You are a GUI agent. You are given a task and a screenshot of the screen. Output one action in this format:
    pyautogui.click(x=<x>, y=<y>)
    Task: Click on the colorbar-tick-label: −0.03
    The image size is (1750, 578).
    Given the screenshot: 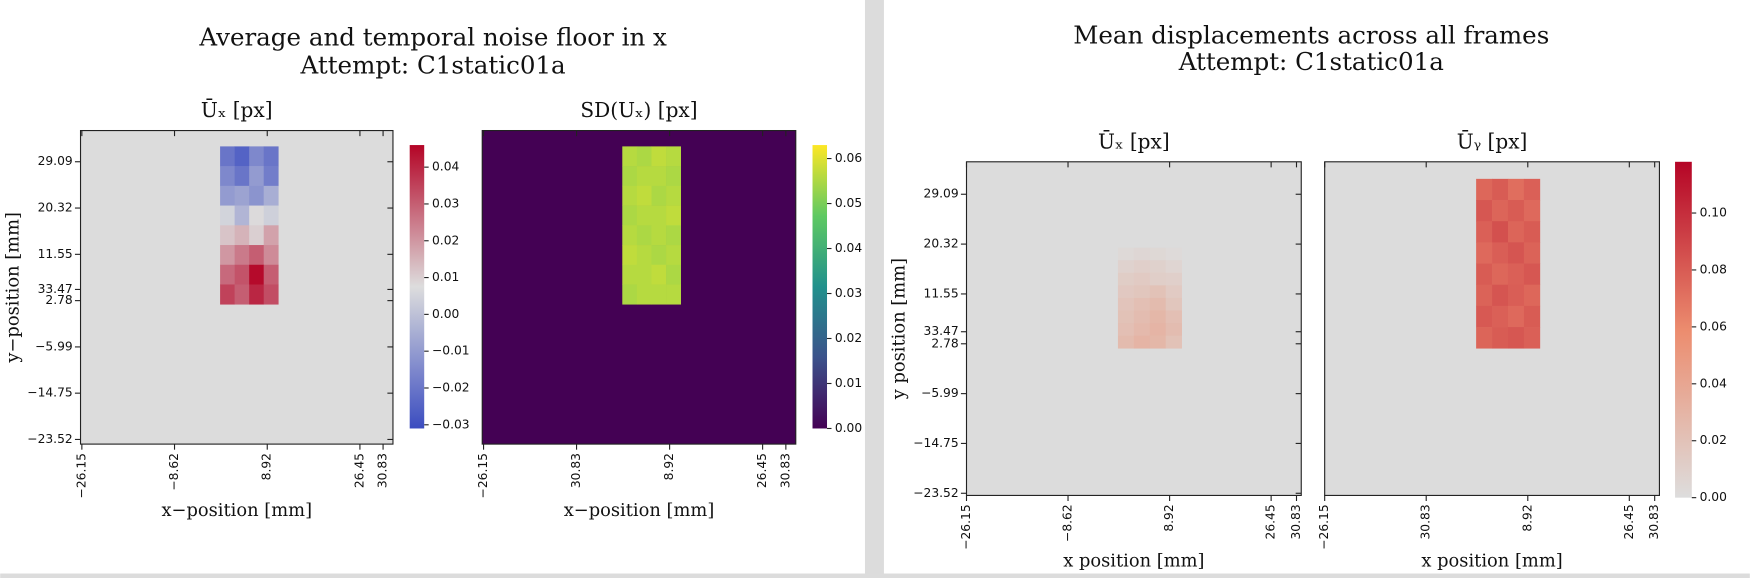 What is the action you would take?
    pyautogui.click(x=451, y=424)
    